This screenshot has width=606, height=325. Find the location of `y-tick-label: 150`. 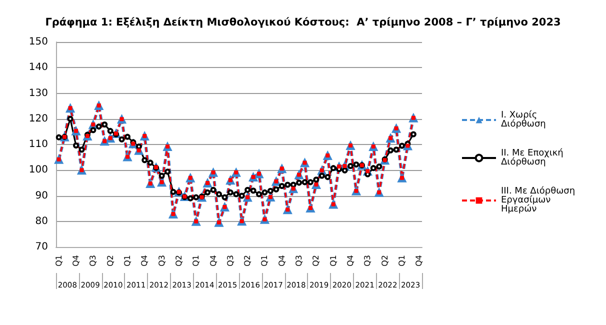

y-tick-label: 150 is located at coordinates (38, 42).